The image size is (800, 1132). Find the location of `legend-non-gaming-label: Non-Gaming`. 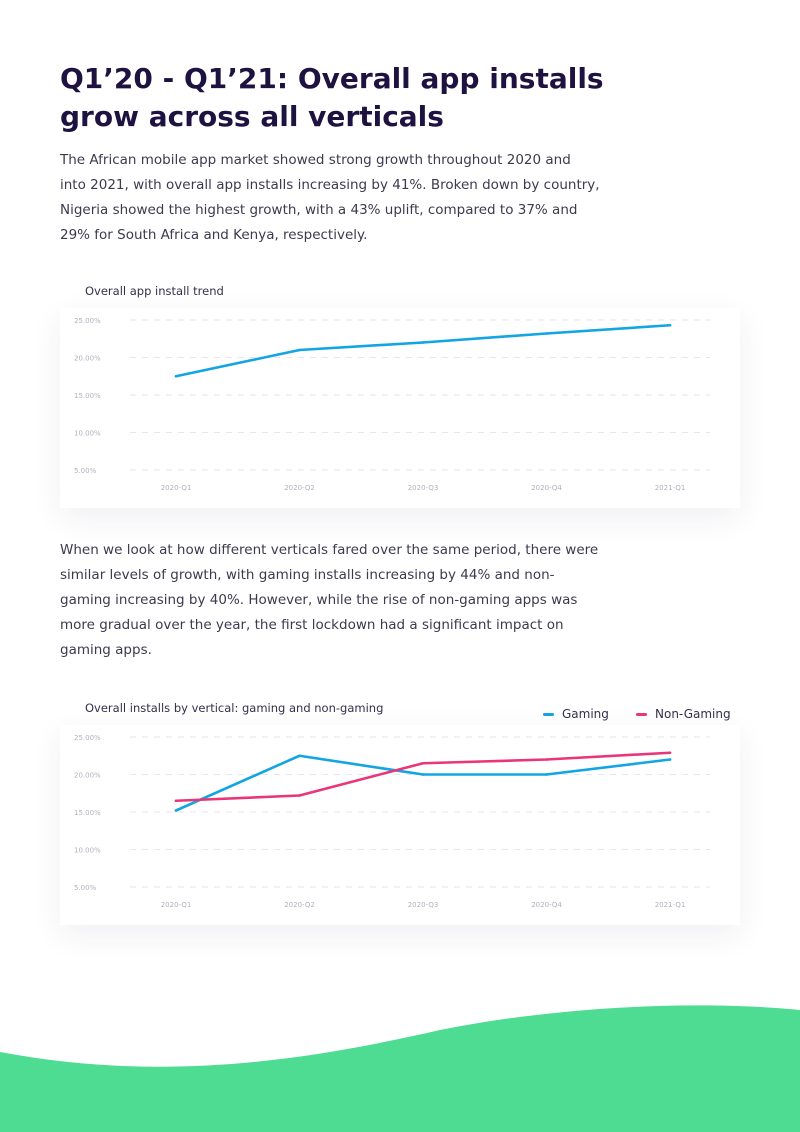

legend-non-gaming-label: Non-Gaming is located at coordinates (693, 714).